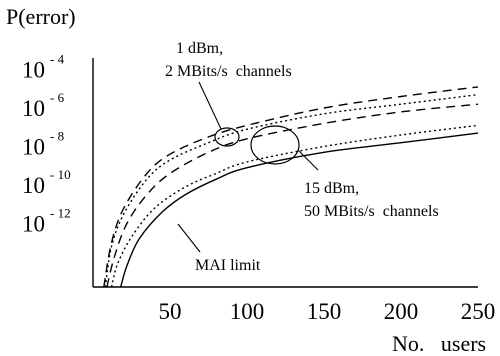  I want to click on annotation-15dbm-line1: 15 dBm,, so click(331, 188).